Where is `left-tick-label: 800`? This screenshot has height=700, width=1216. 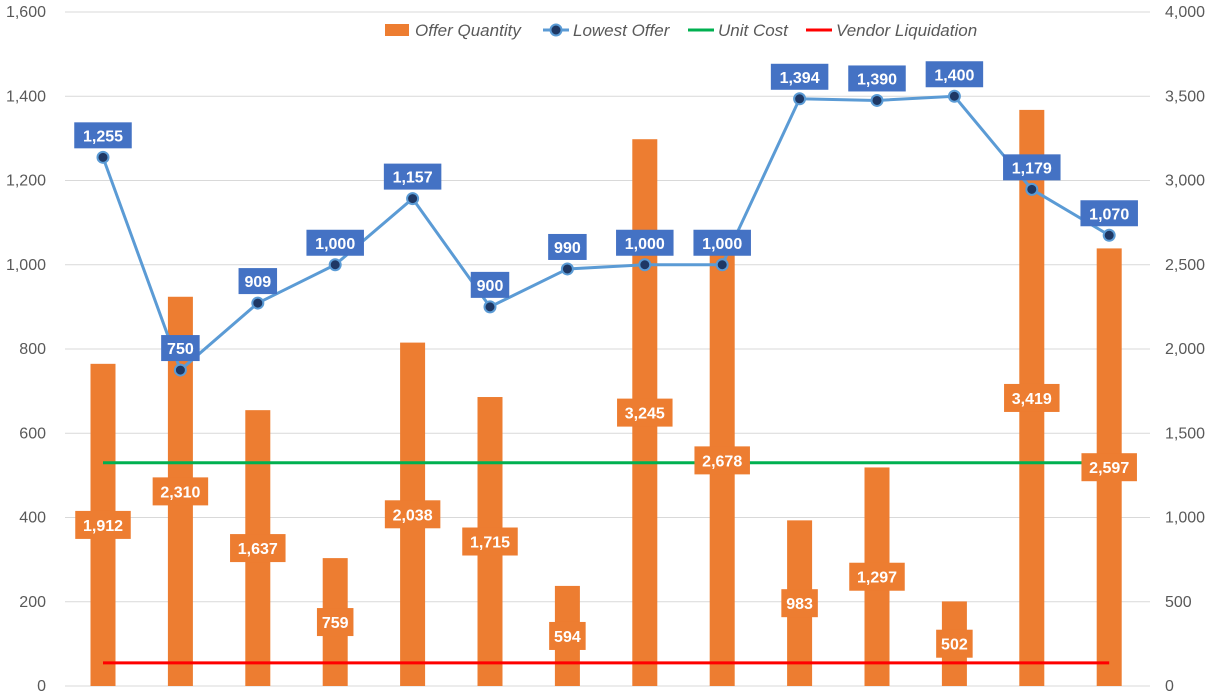
left-tick-label: 800 is located at coordinates (32, 349).